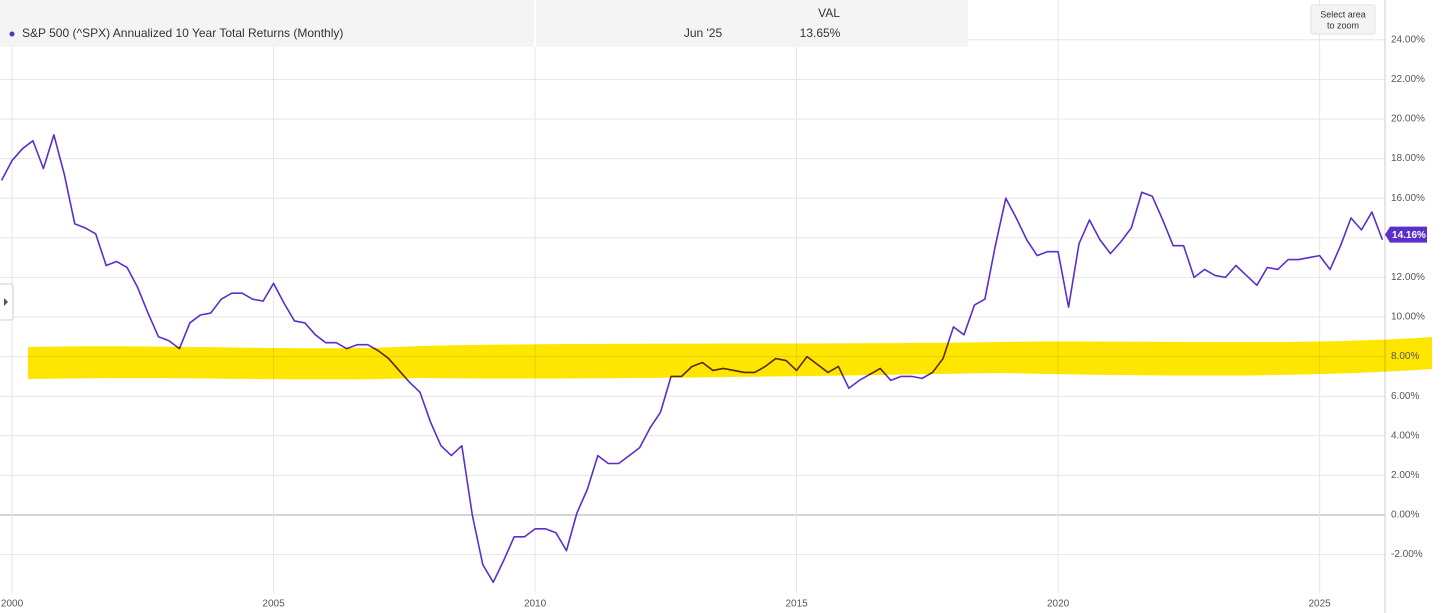 The image size is (1456, 613). What do you see at coordinates (1408, 39) in the screenshot?
I see `y-tick-label: 24.00%` at bounding box center [1408, 39].